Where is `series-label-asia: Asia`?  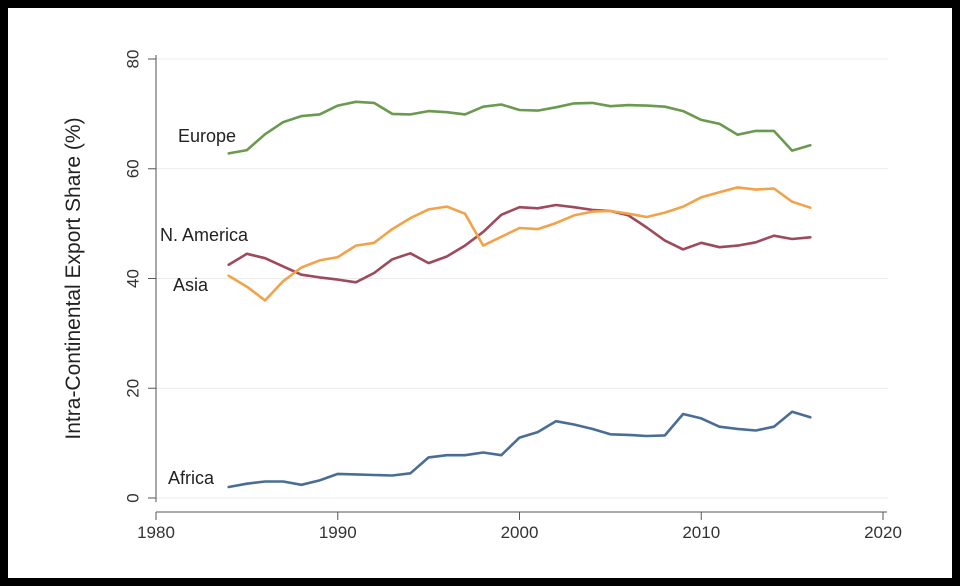
series-label-asia: Asia is located at coordinates (191, 285).